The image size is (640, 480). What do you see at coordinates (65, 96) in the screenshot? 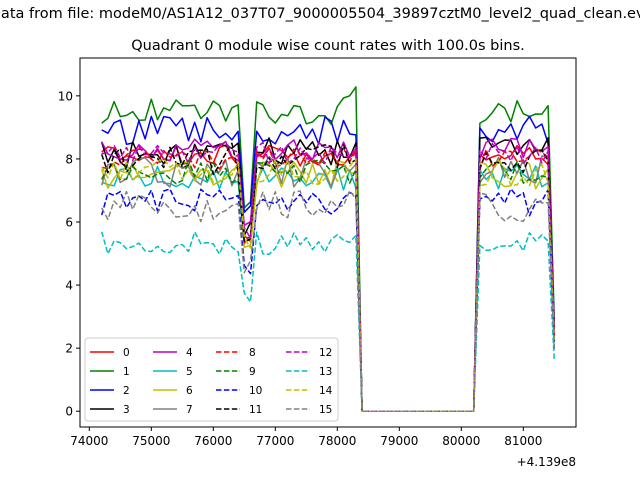
I see `y-tick-label: 10` at bounding box center [65, 96].